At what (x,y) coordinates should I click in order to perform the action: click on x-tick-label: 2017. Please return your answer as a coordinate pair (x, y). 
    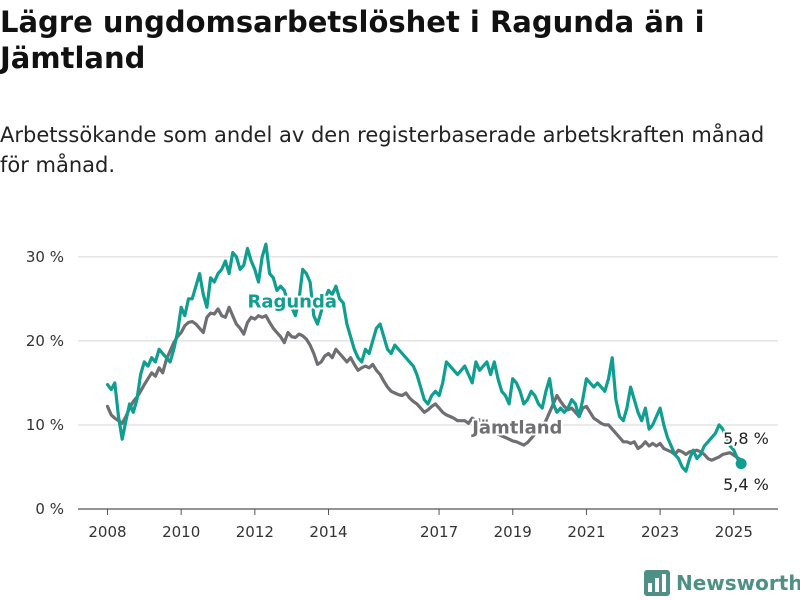
    Looking at the image, I should click on (439, 532).